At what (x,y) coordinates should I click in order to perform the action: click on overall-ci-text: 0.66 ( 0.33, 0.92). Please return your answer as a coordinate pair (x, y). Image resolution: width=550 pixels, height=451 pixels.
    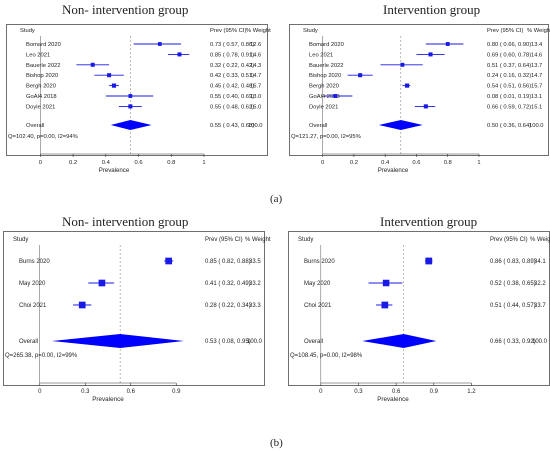
    Looking at the image, I should click on (513, 342).